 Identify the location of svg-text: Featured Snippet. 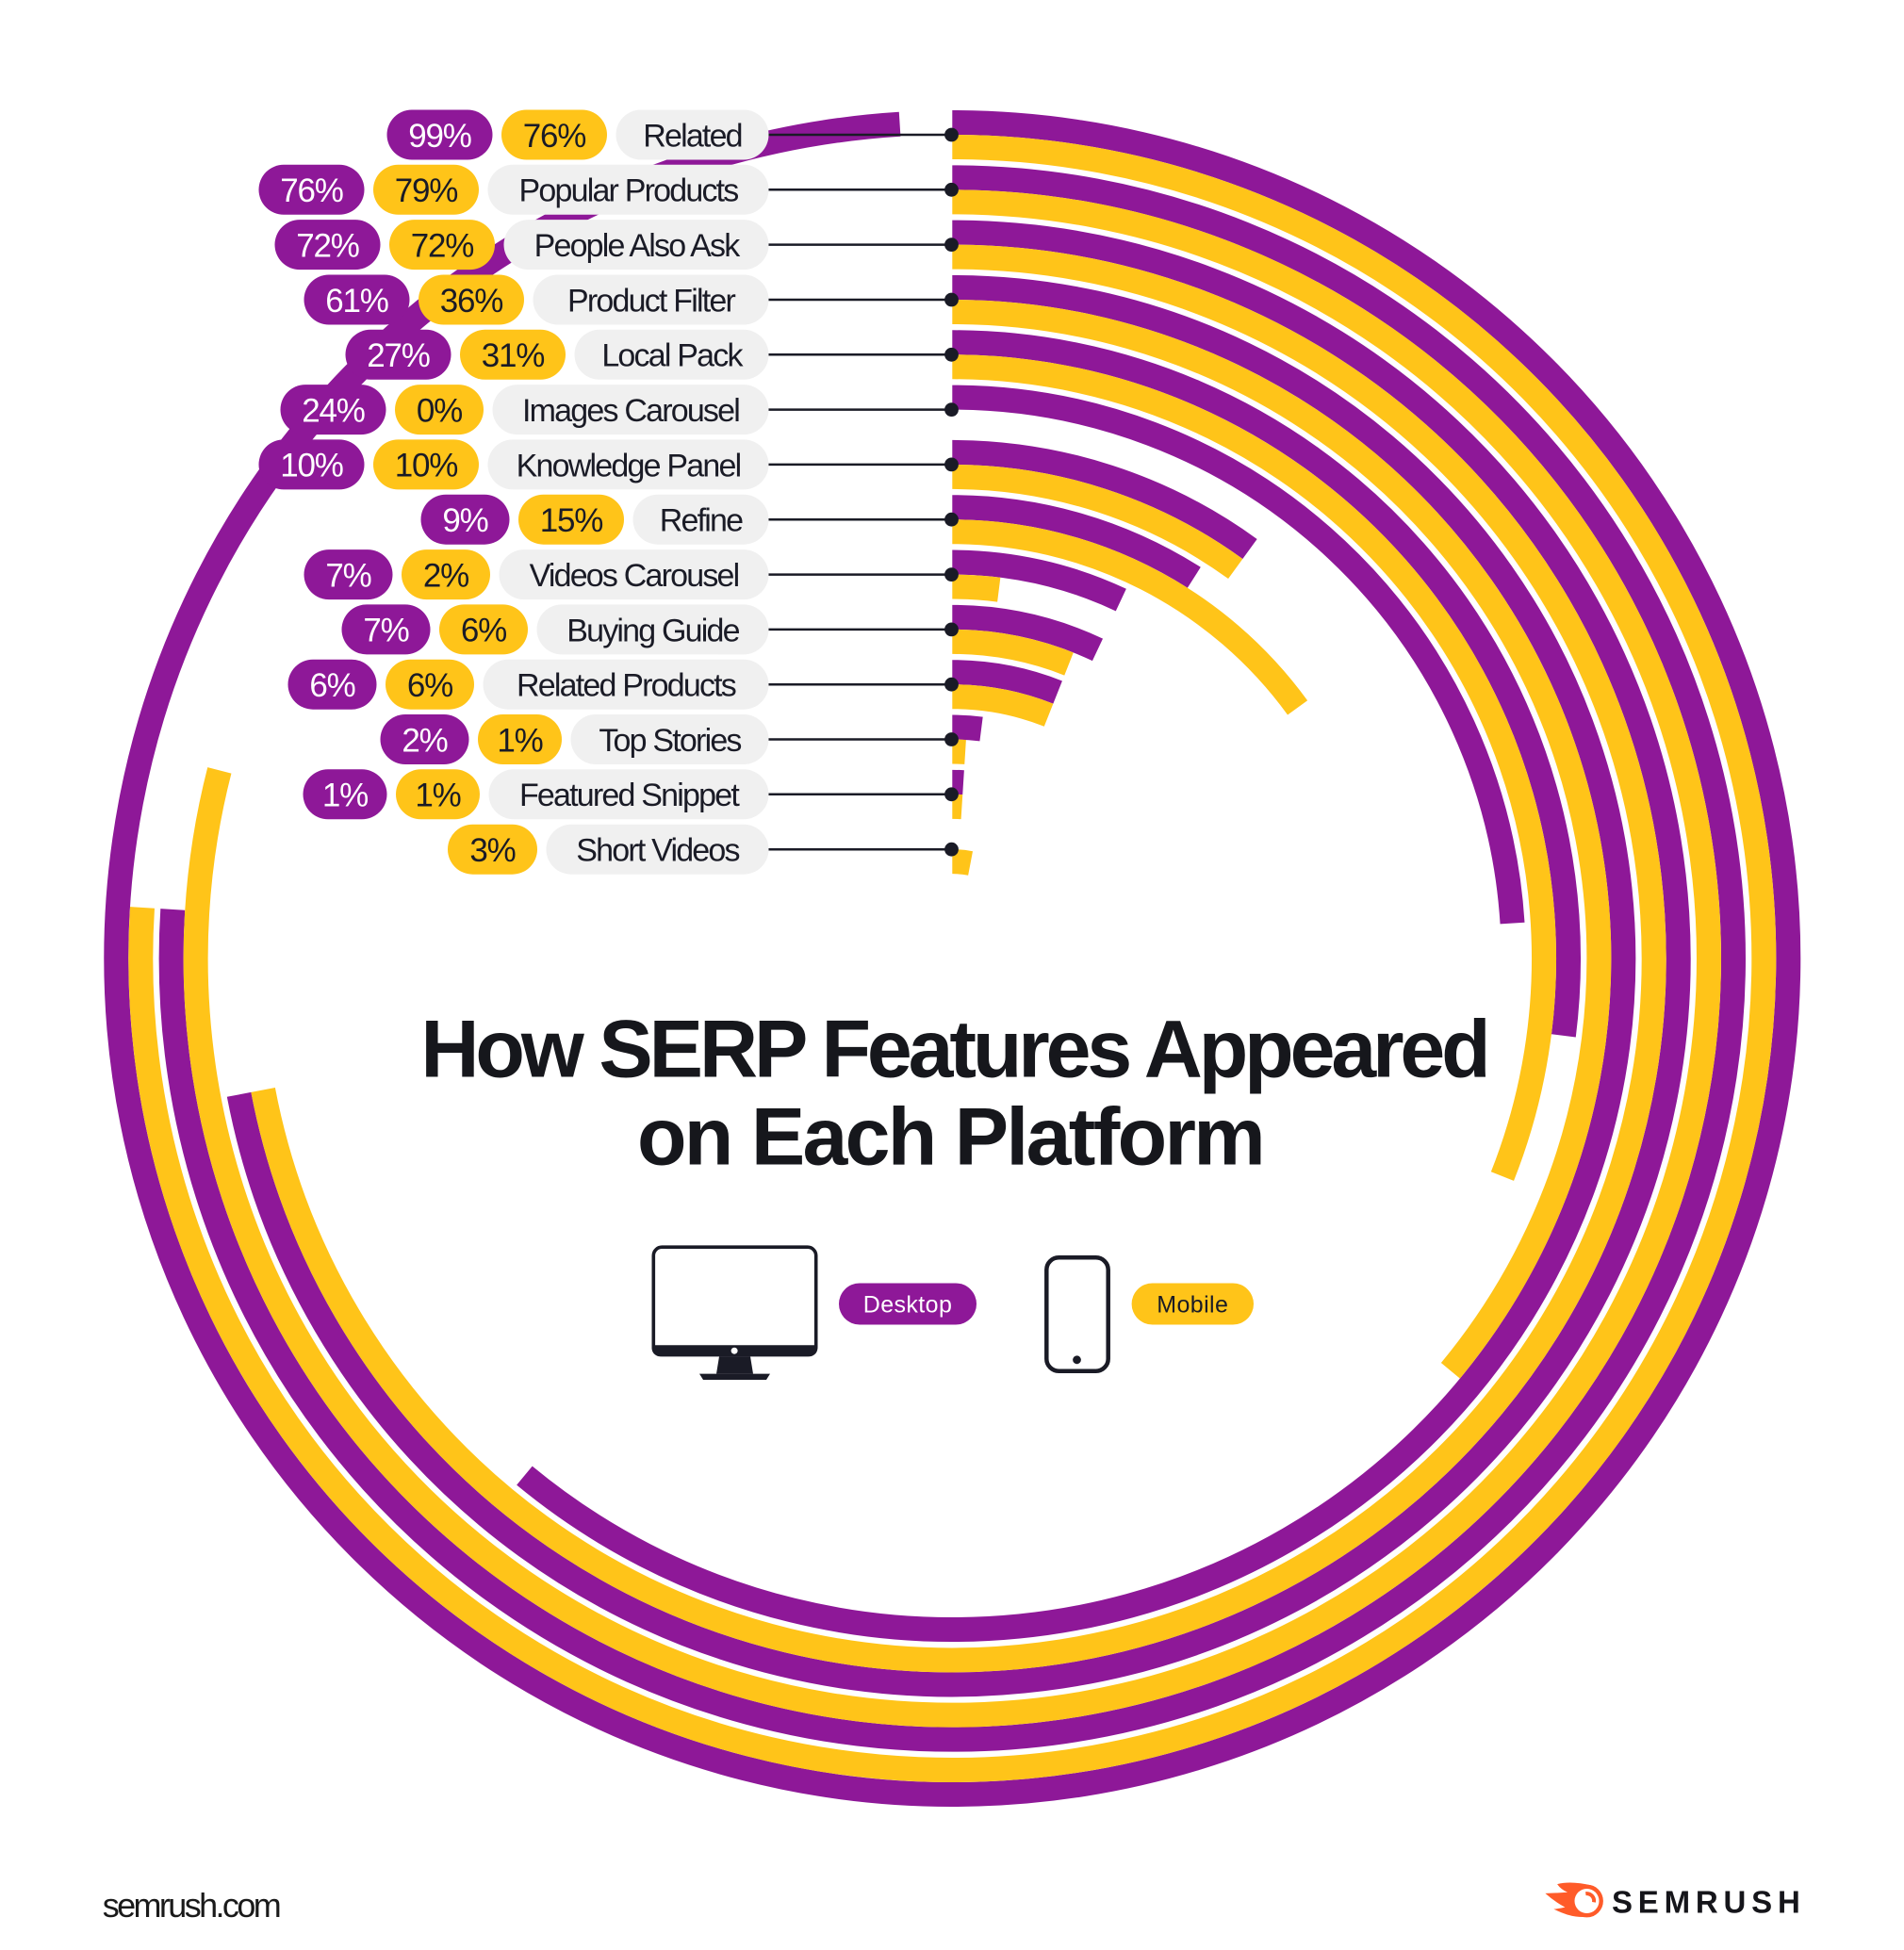
(629, 795).